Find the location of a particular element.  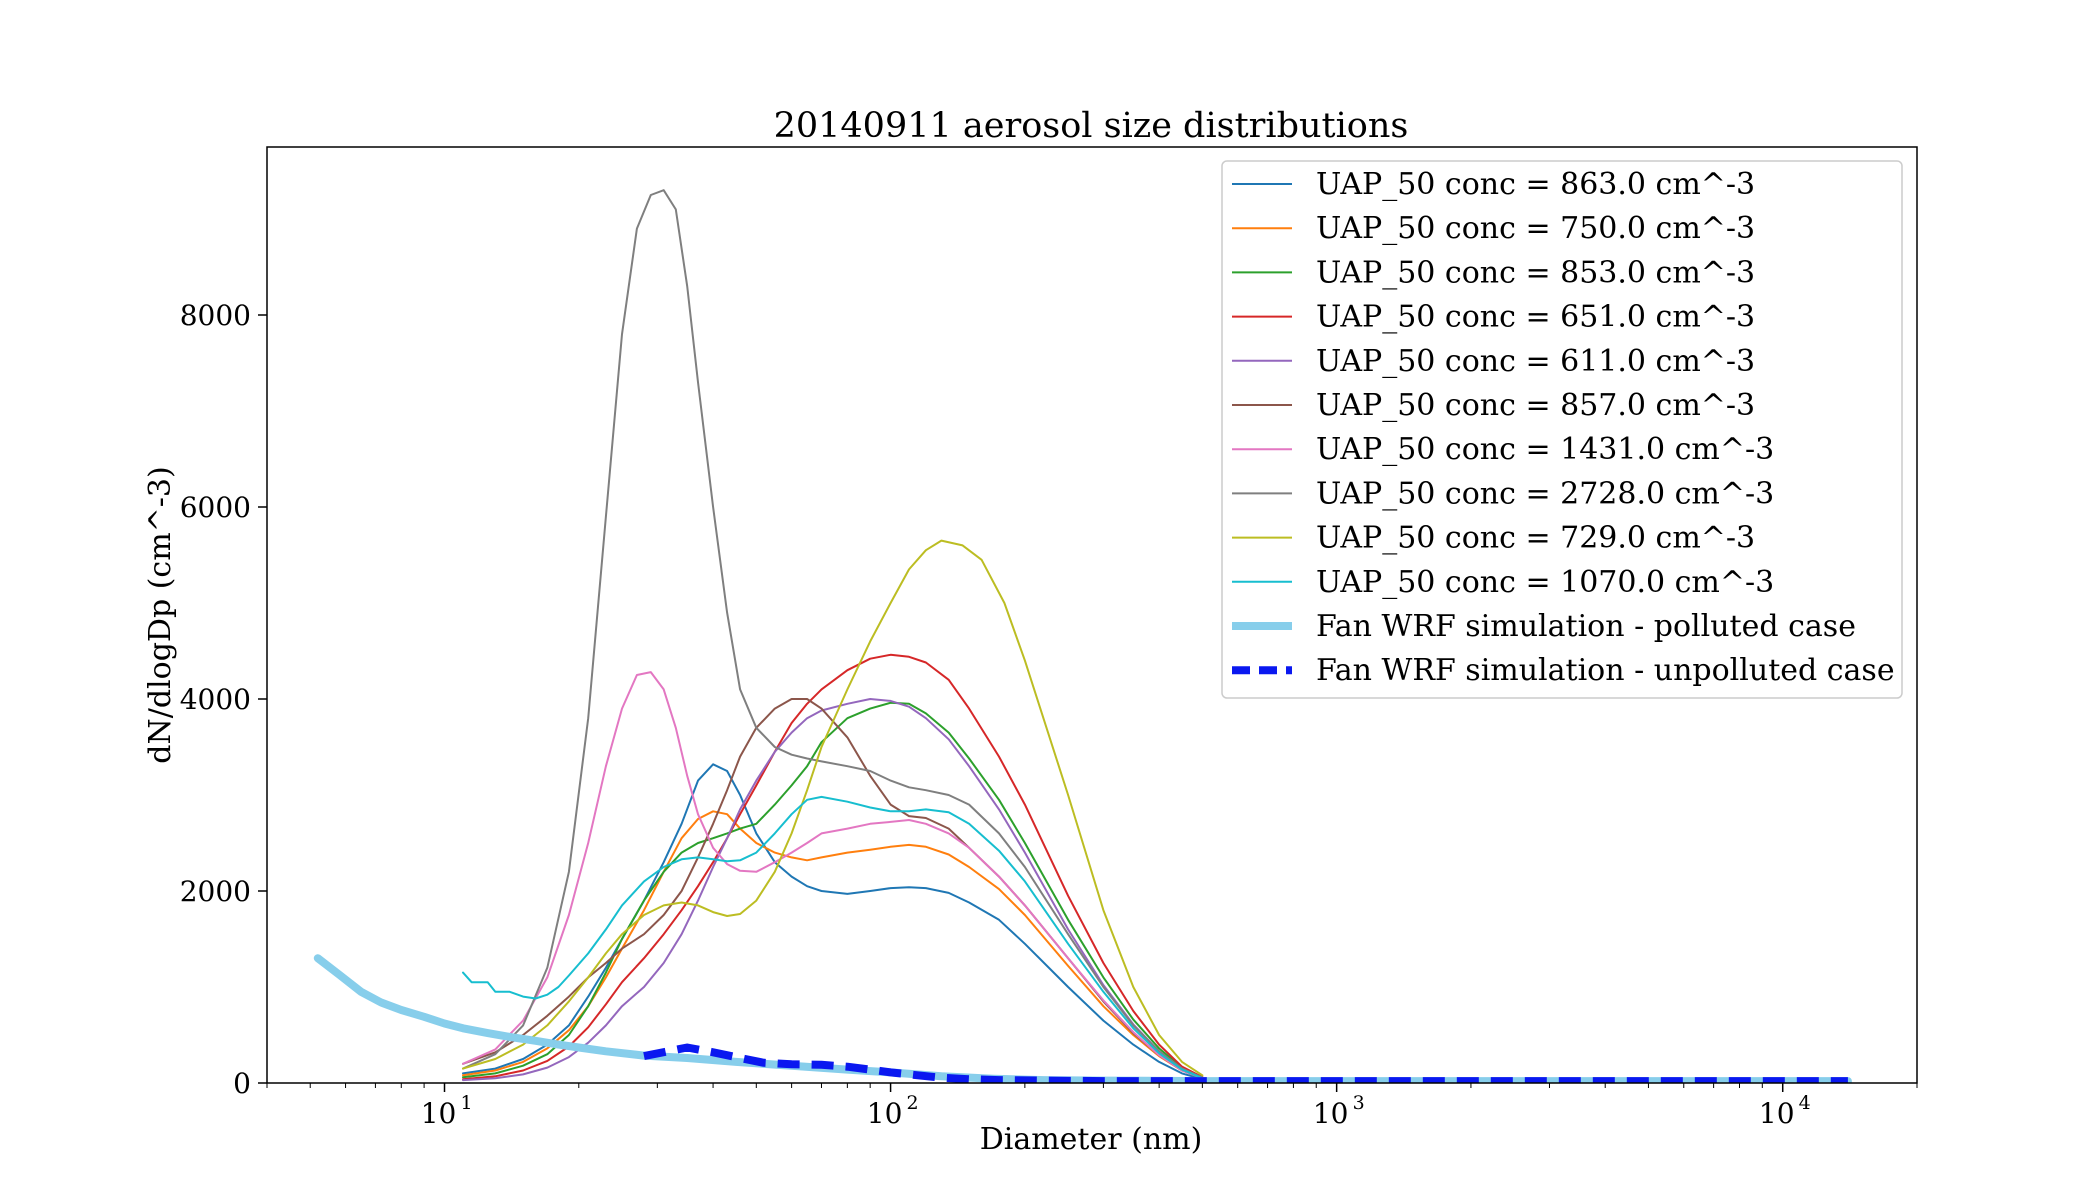

legend-label: UAP_50 conc = 729.0 cm^-3 is located at coordinates (1535, 538).